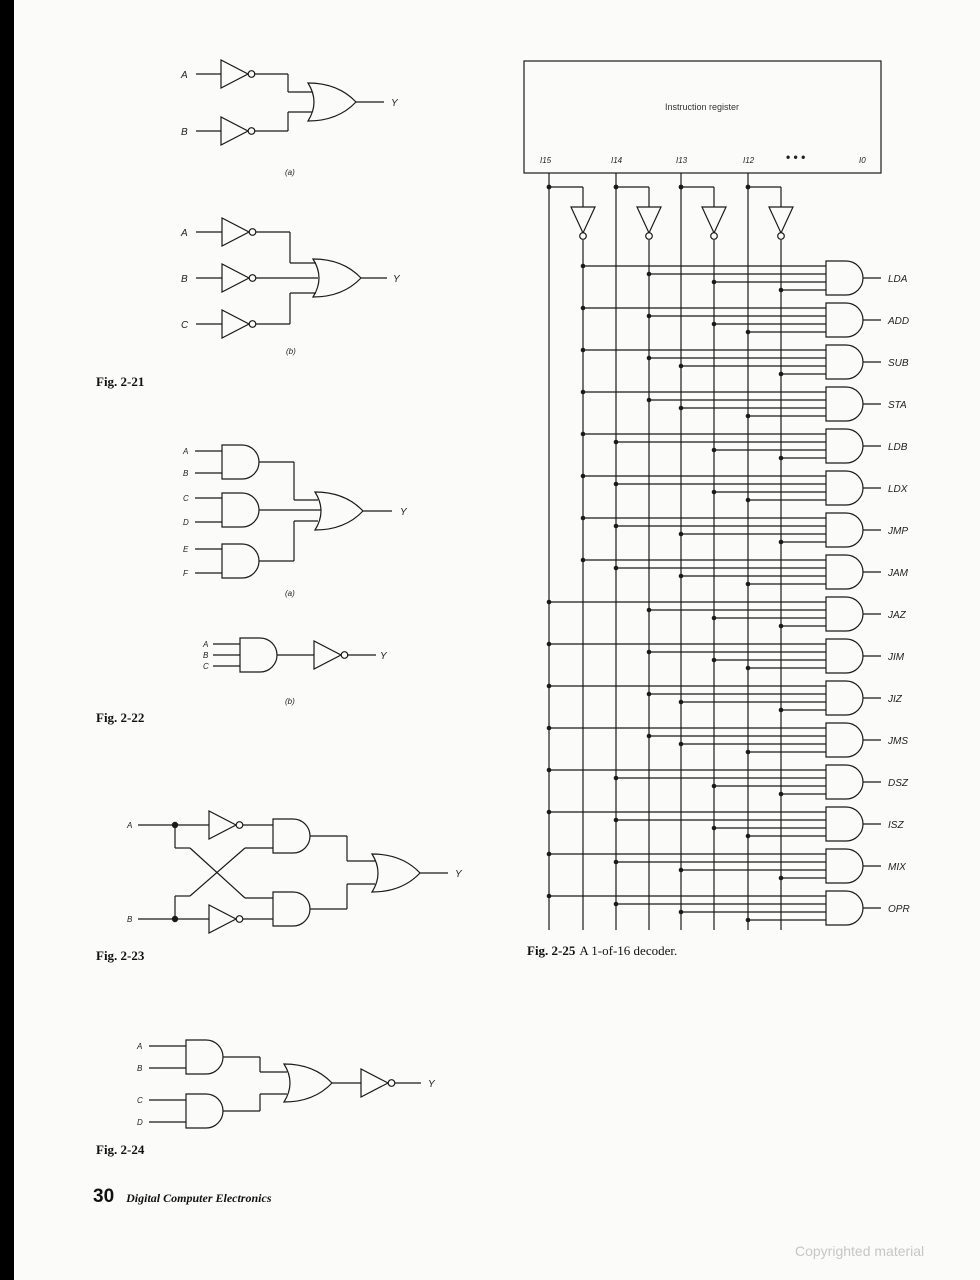 The width and height of the screenshot is (980, 1280). What do you see at coordinates (397, 279) in the screenshot?
I see `fig-2-21b-output: Y` at bounding box center [397, 279].